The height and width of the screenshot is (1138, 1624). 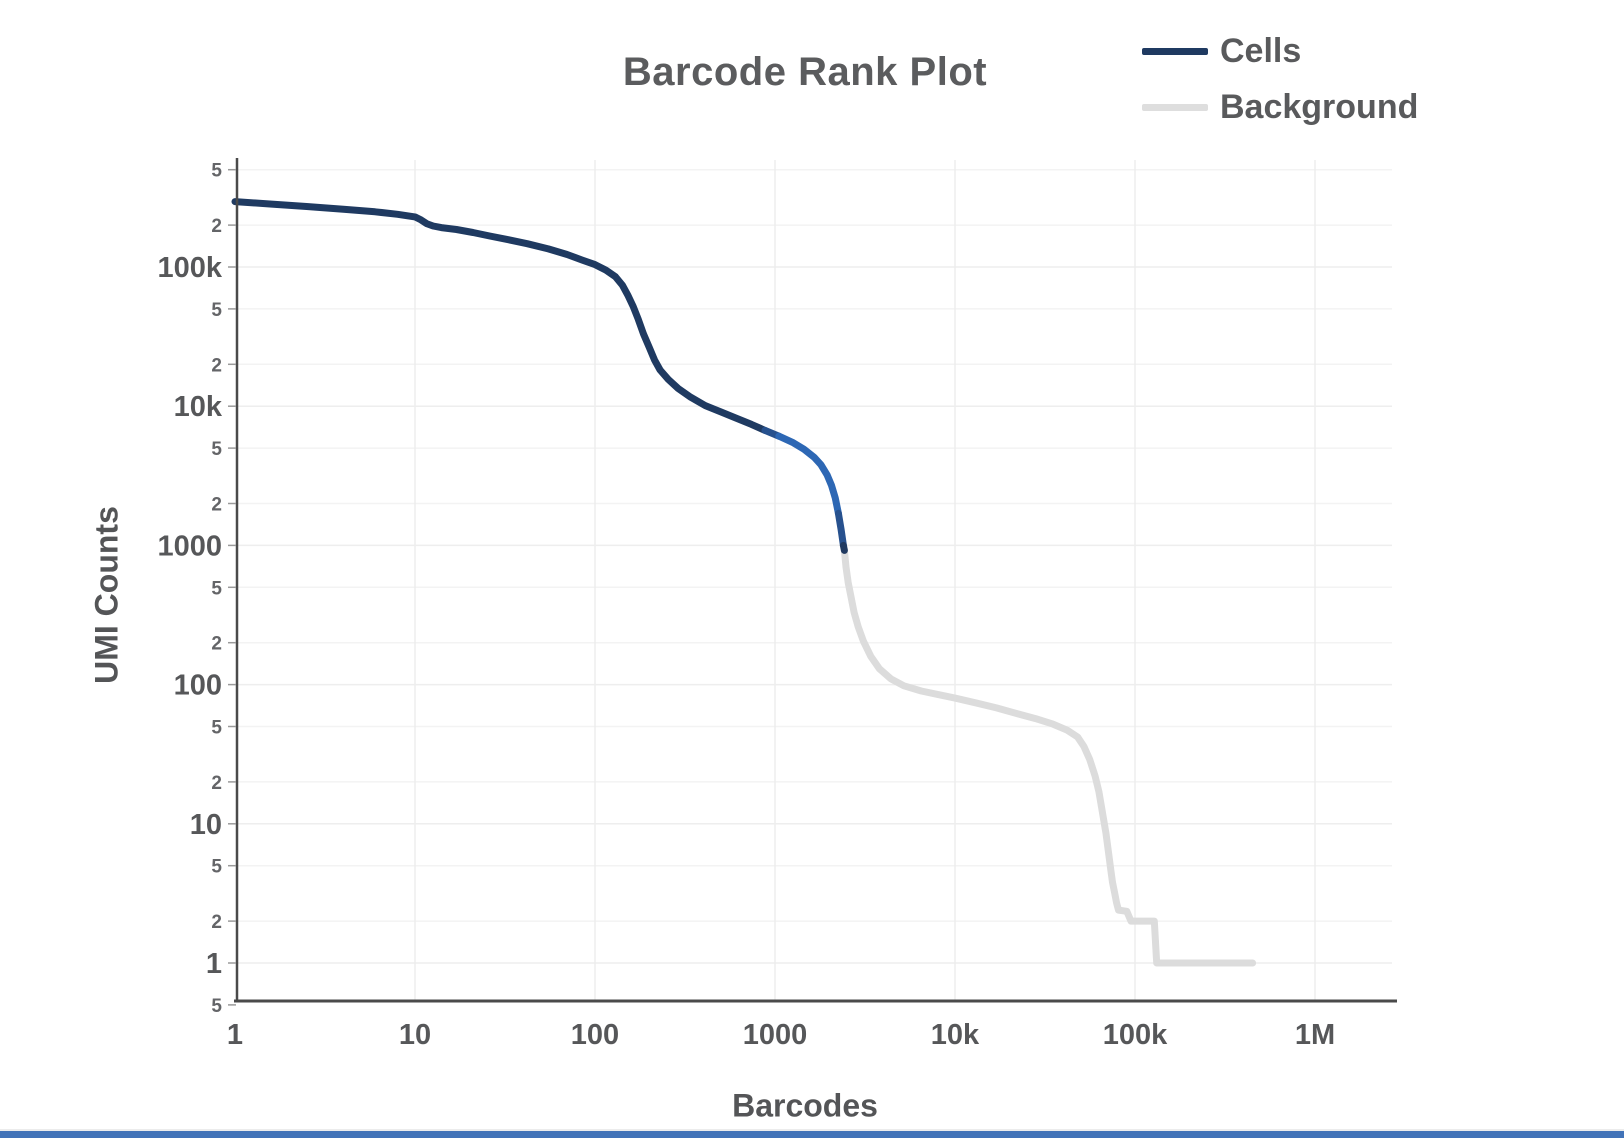 I want to click on y-tick-label: 10, so click(x=206, y=825).